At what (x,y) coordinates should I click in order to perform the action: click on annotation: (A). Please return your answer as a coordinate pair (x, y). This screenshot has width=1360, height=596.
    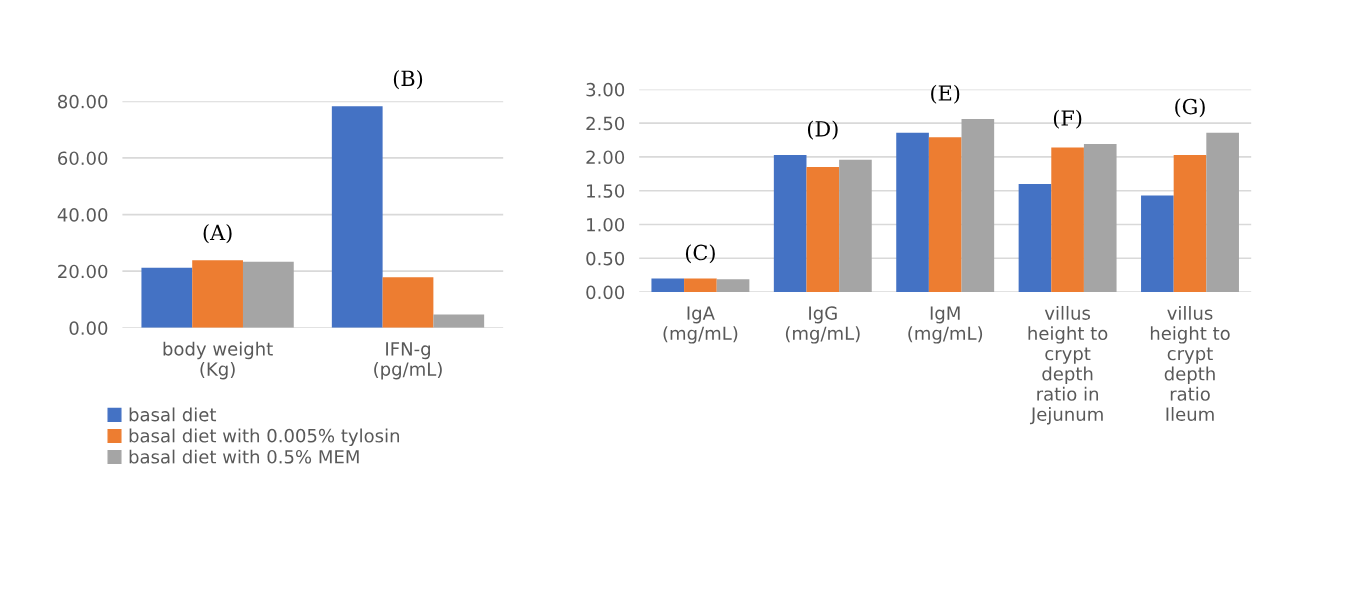
    Looking at the image, I should click on (217, 234).